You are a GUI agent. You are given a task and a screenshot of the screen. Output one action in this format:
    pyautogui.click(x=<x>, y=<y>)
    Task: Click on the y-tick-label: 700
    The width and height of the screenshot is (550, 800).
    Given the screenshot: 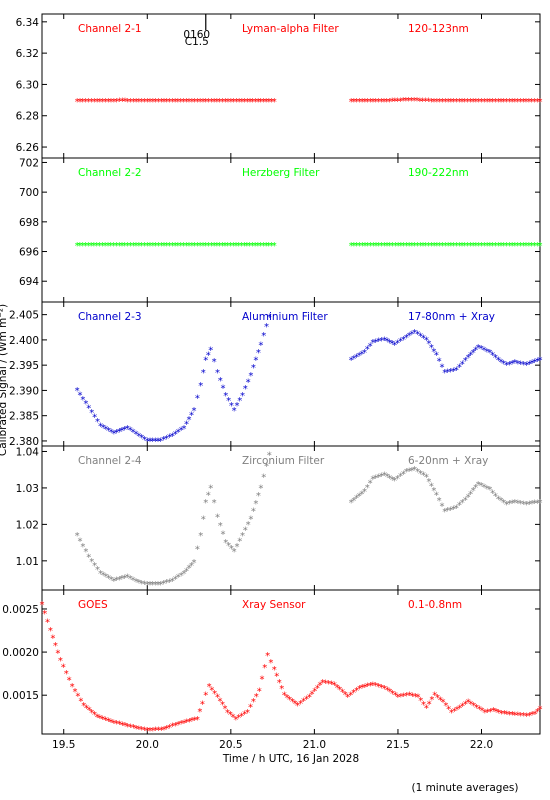 What is the action you would take?
    pyautogui.click(x=29, y=193)
    